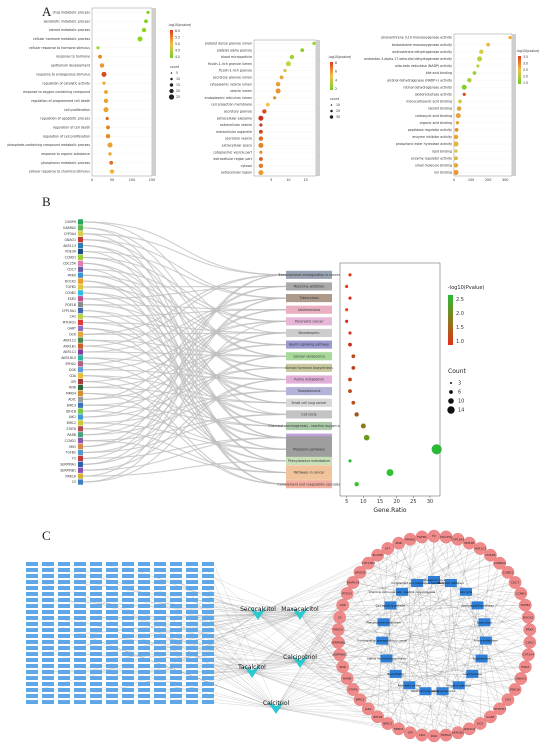 This screenshot has width=550, height=748. I want to click on target-label: CDA, so click(422, 735).